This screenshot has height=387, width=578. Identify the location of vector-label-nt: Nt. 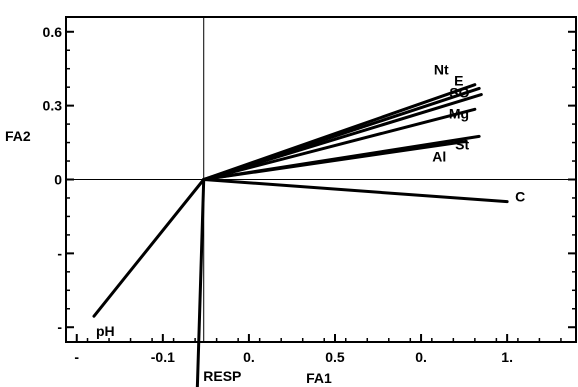
(441, 70).